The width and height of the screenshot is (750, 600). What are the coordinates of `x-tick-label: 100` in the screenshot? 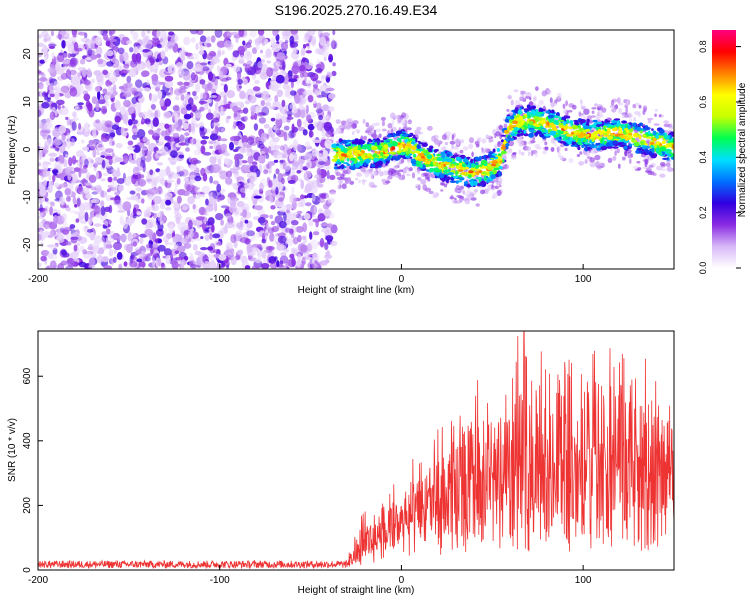 It's located at (583, 580).